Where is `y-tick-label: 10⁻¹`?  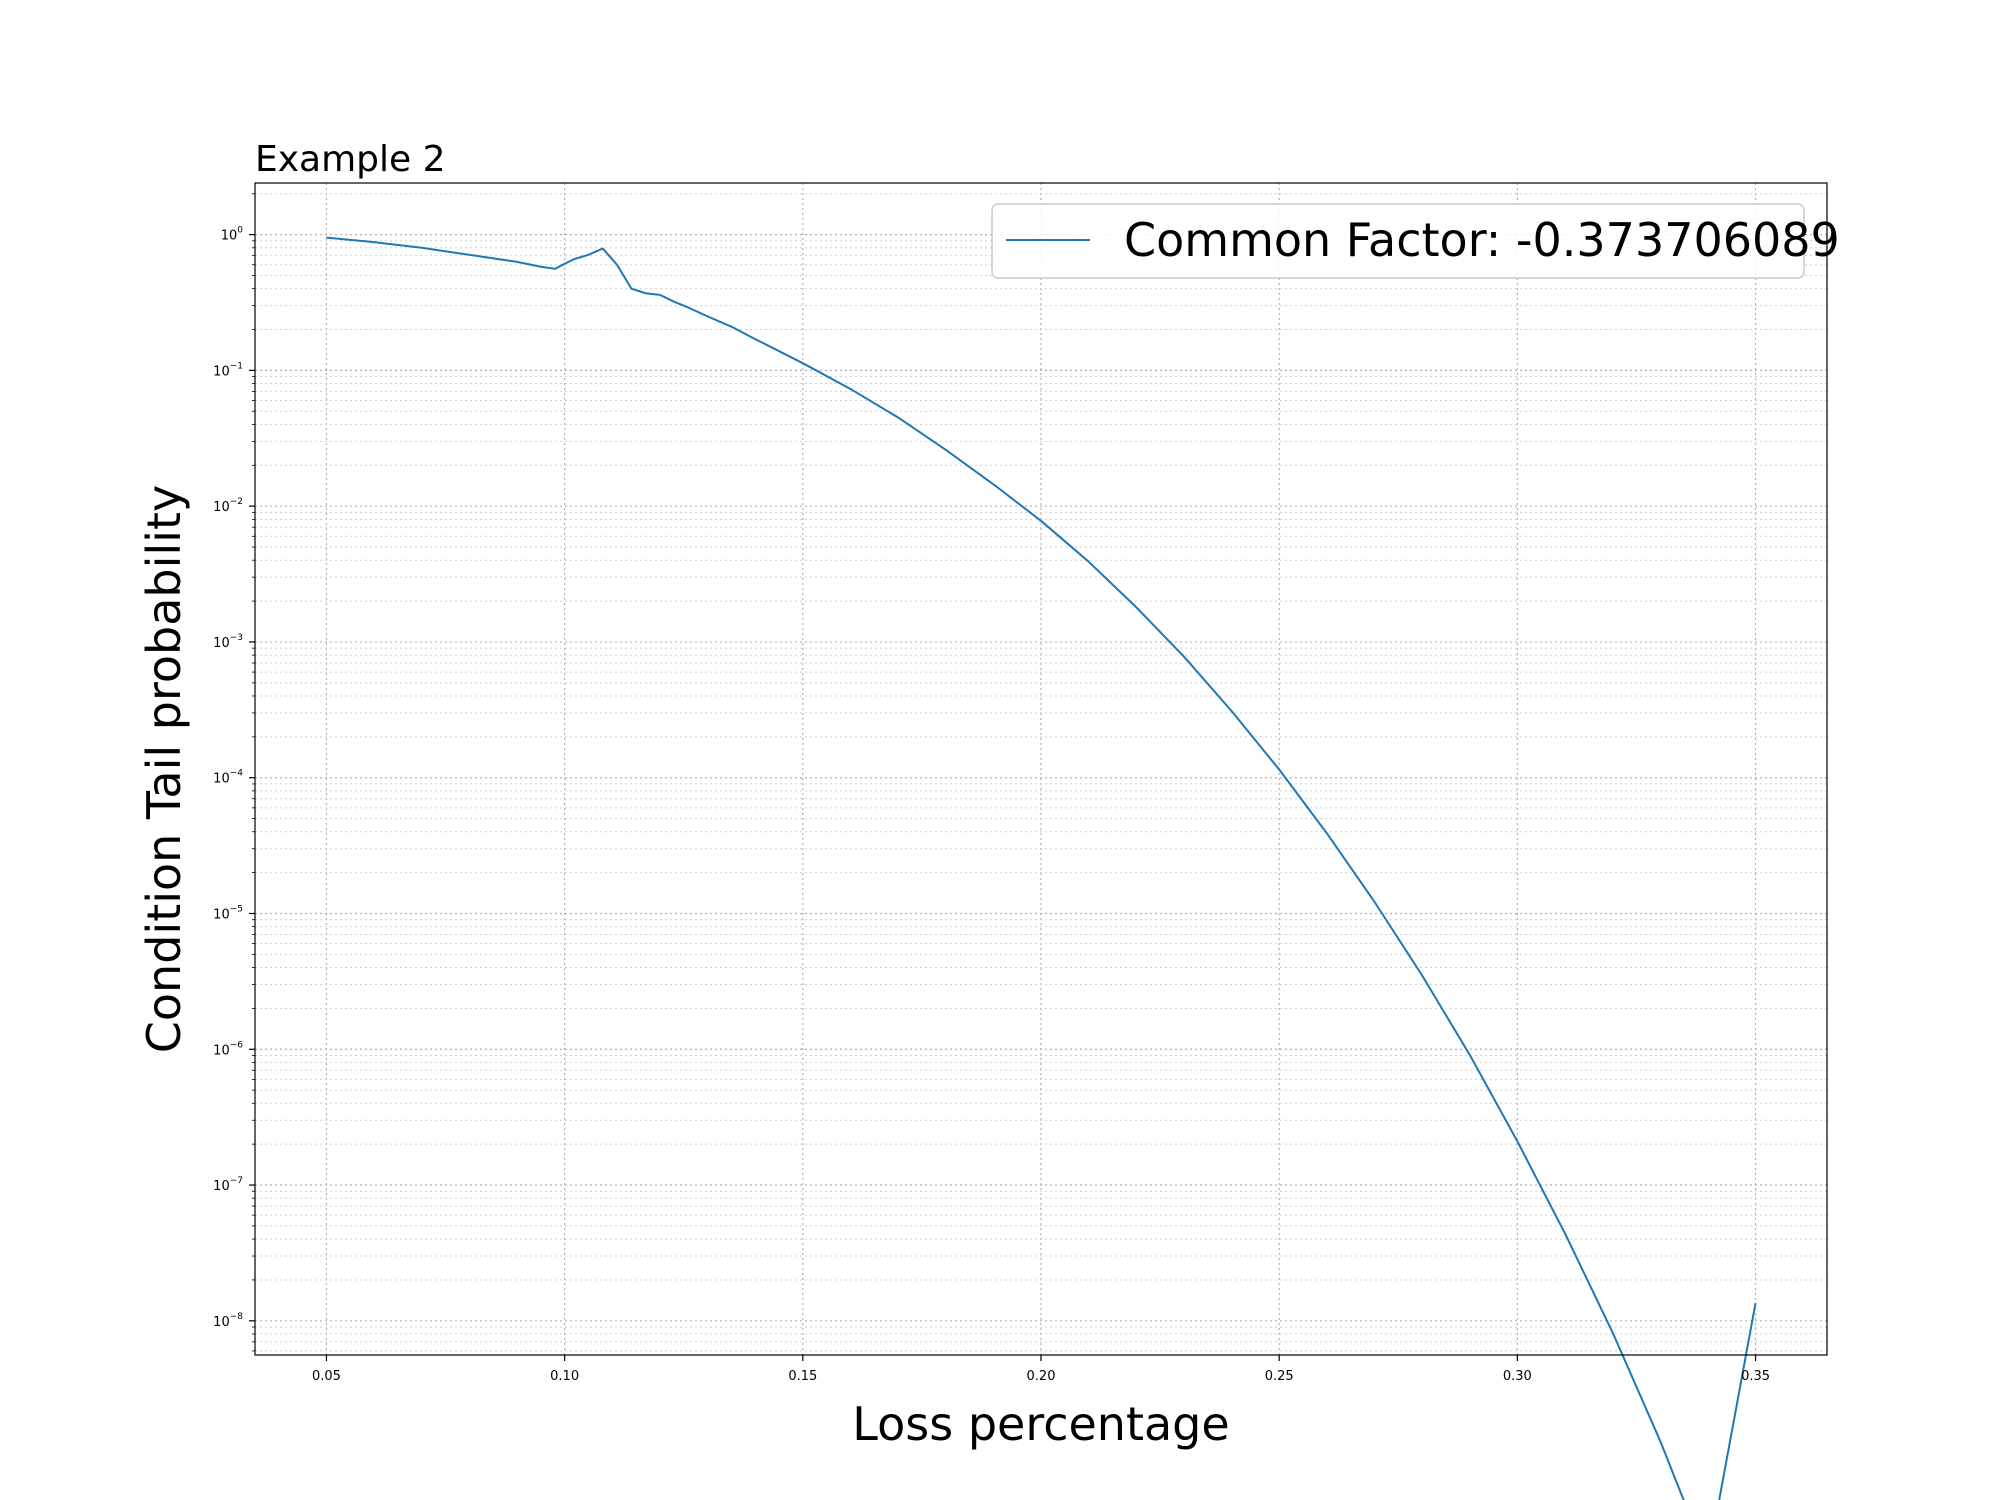 y-tick-label: 10⁻¹ is located at coordinates (228, 370).